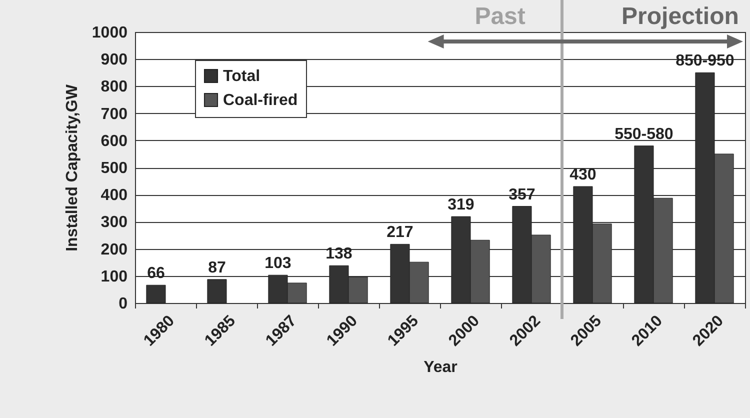 Image resolution: width=750 pixels, height=418 pixels. Describe the element at coordinates (114, 141) in the screenshot. I see `y-tick-label: 600` at that location.